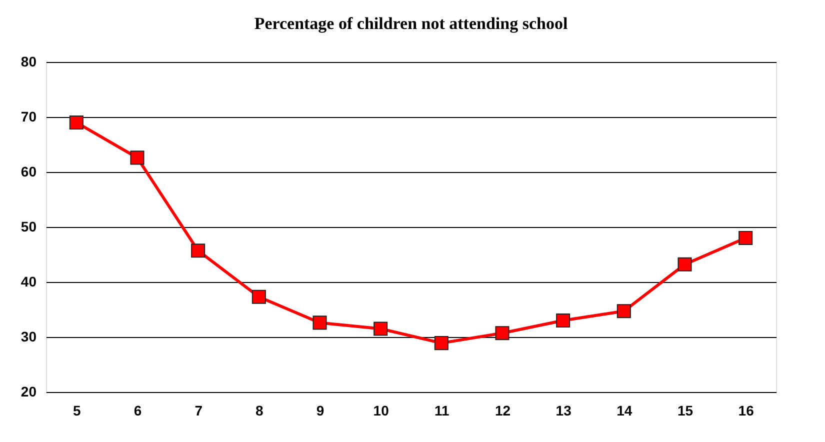 The width and height of the screenshot is (825, 442). I want to click on x-tick-label: 9, so click(320, 410).